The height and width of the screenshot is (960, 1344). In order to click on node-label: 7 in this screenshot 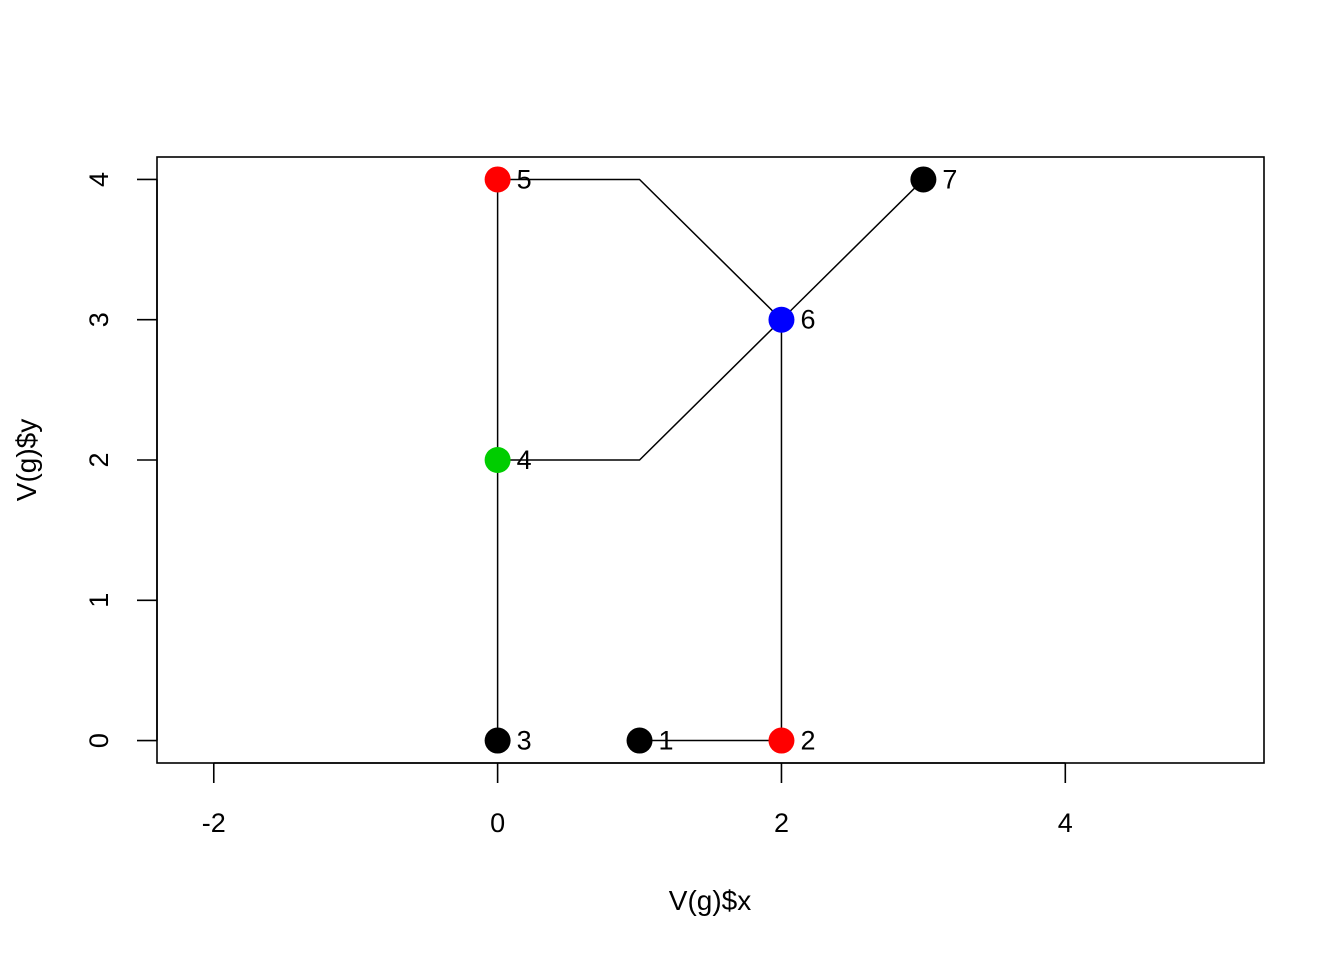, I will do `click(949, 179)`.